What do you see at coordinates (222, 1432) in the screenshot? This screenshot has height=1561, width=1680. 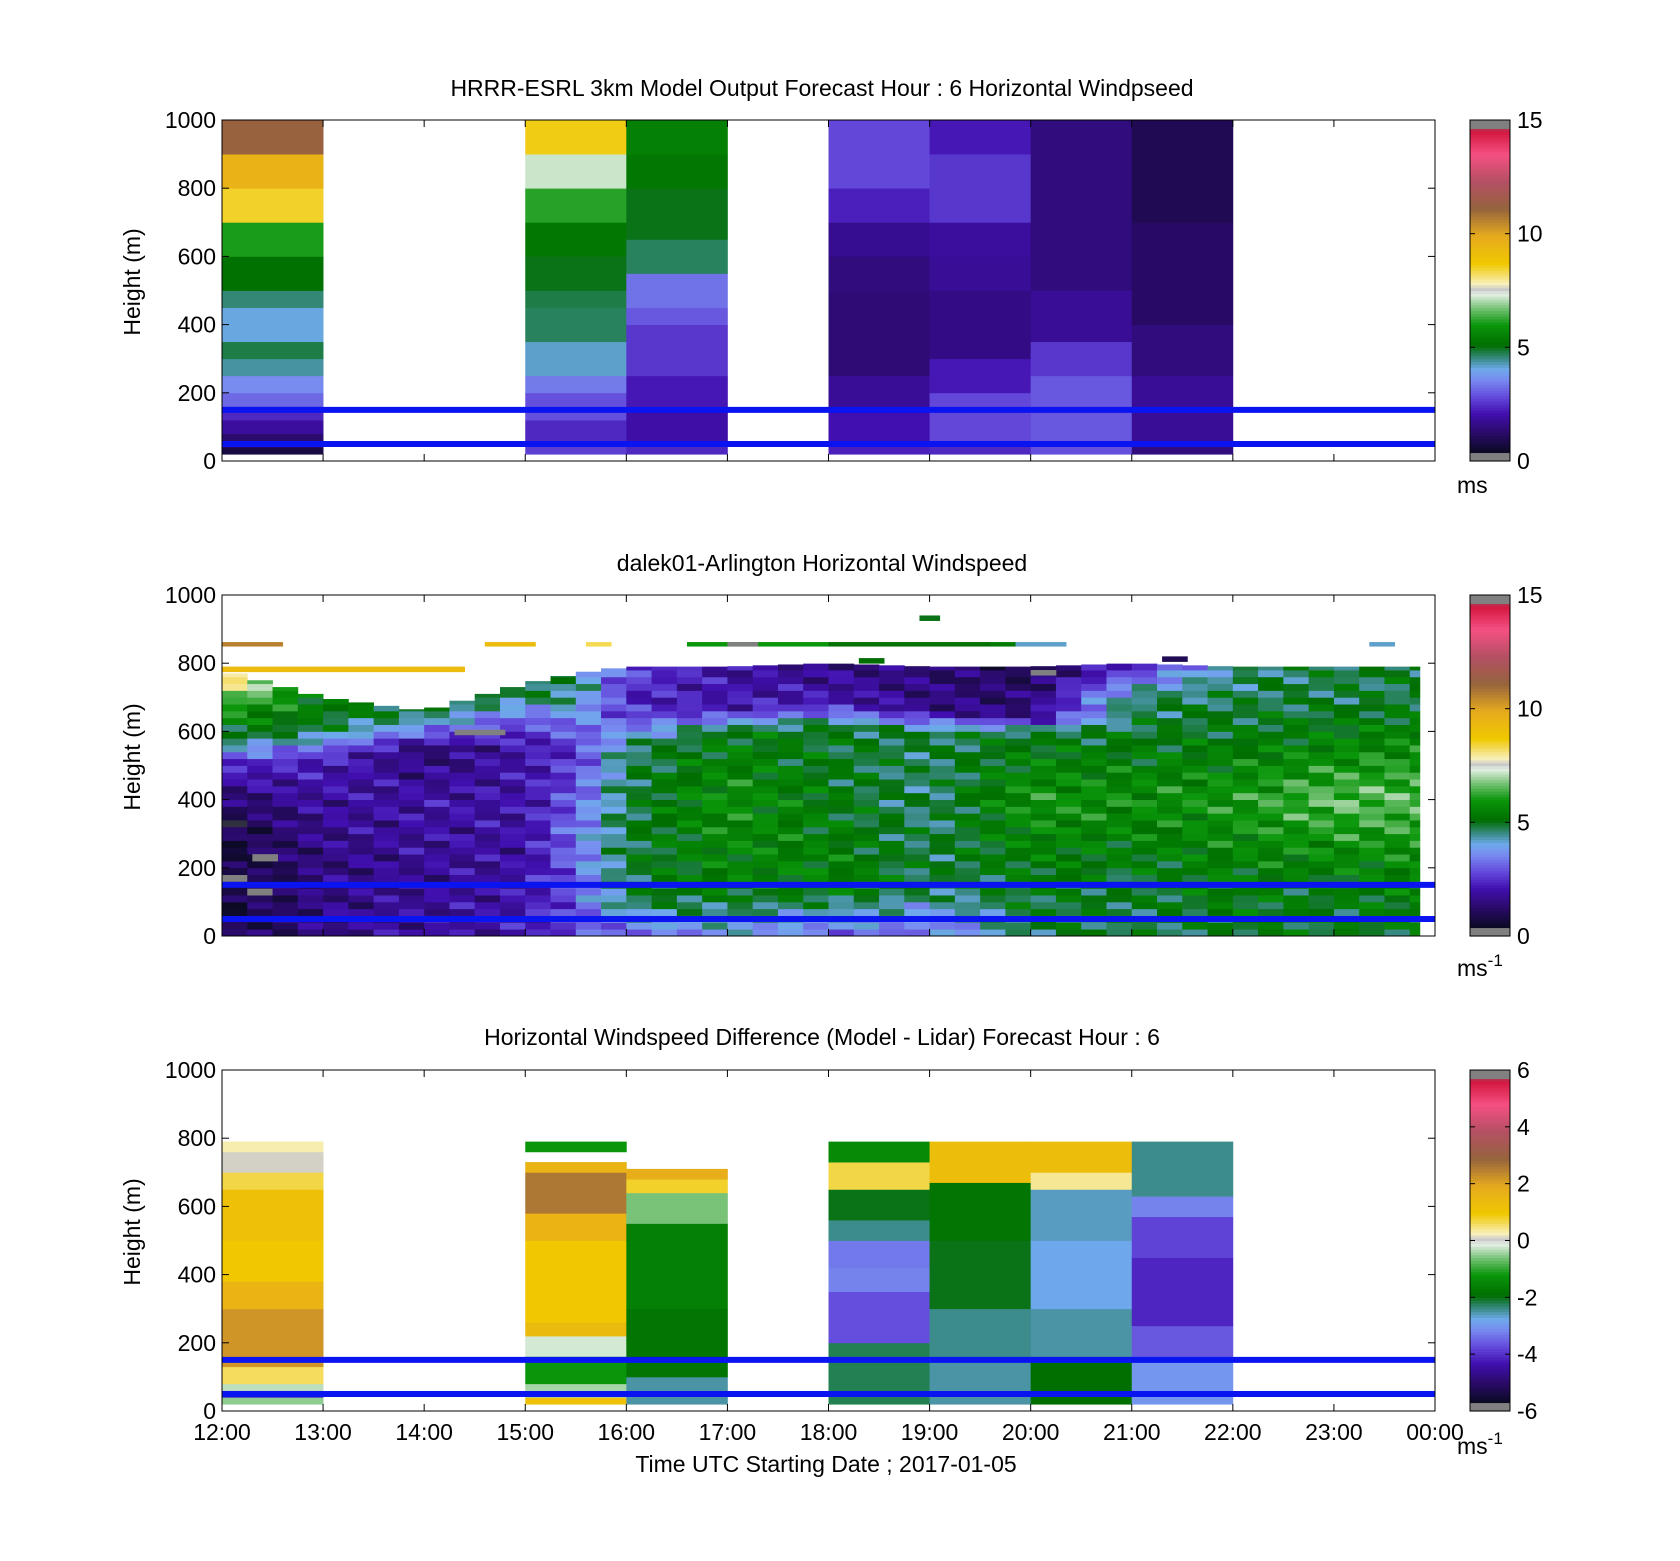 I see `x-tick-label: 12:00` at bounding box center [222, 1432].